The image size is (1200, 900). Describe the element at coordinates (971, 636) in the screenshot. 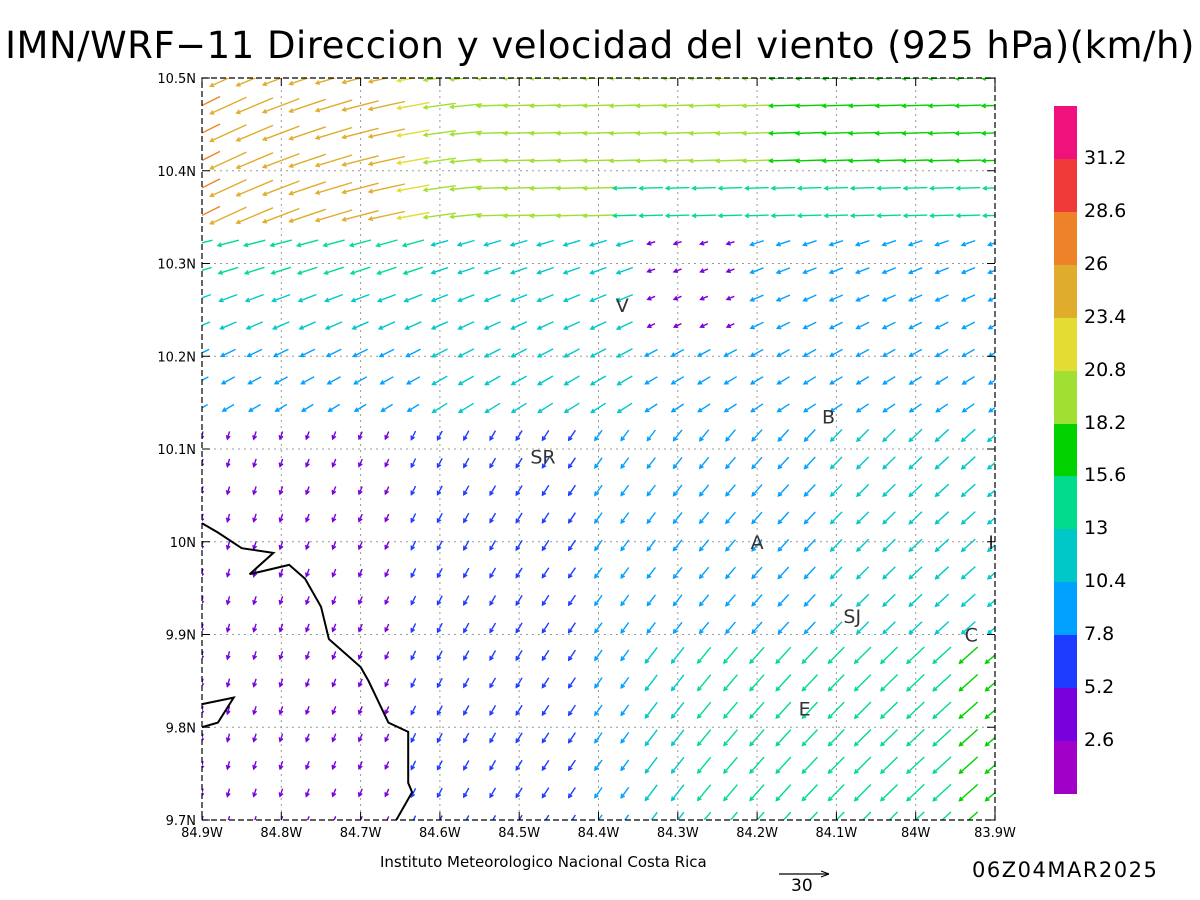

I see `station-label: C` at that location.